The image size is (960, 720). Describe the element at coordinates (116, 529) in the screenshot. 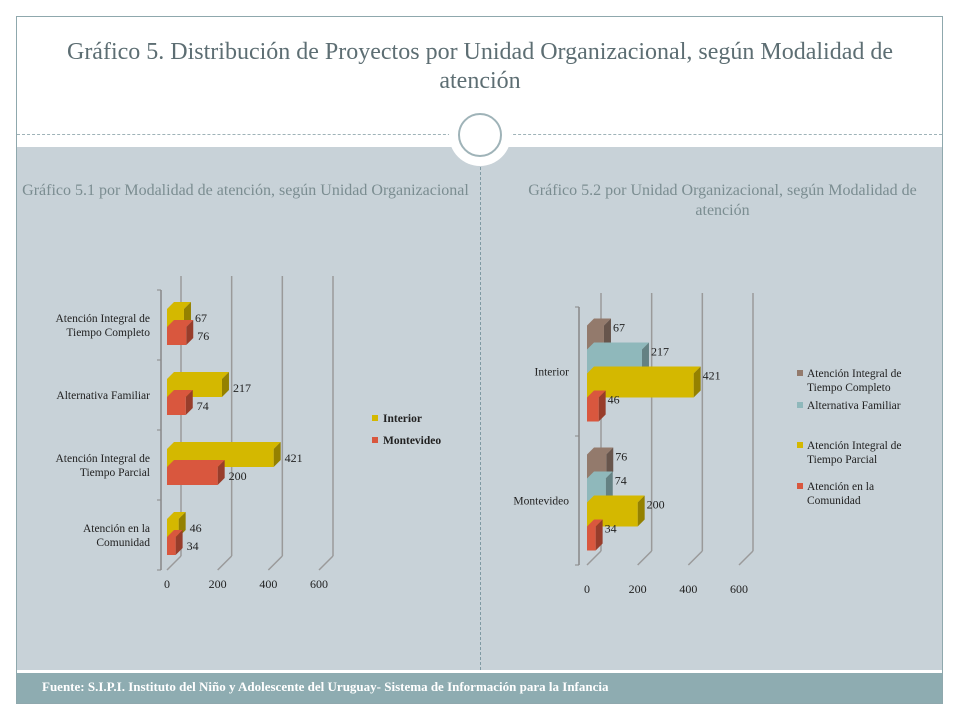

I see `chart1-category-label: Atención en la` at that location.